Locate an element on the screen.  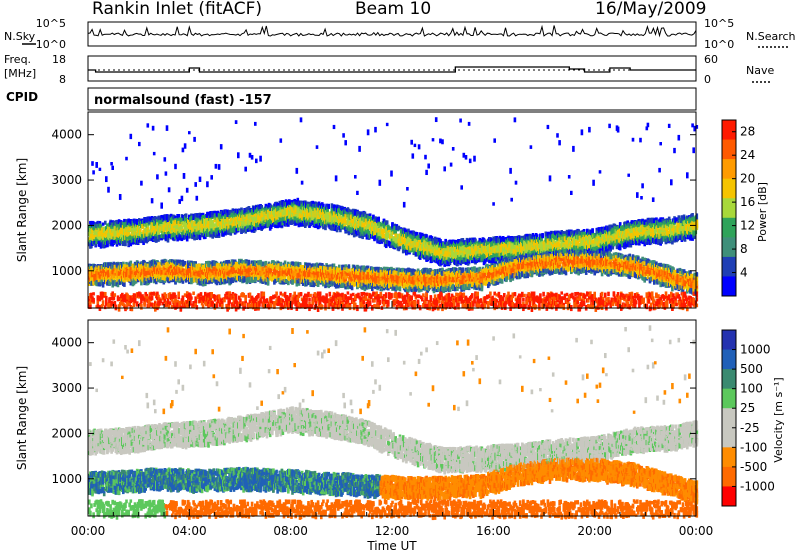
nsearch-label: N.Search is located at coordinates (771, 36).